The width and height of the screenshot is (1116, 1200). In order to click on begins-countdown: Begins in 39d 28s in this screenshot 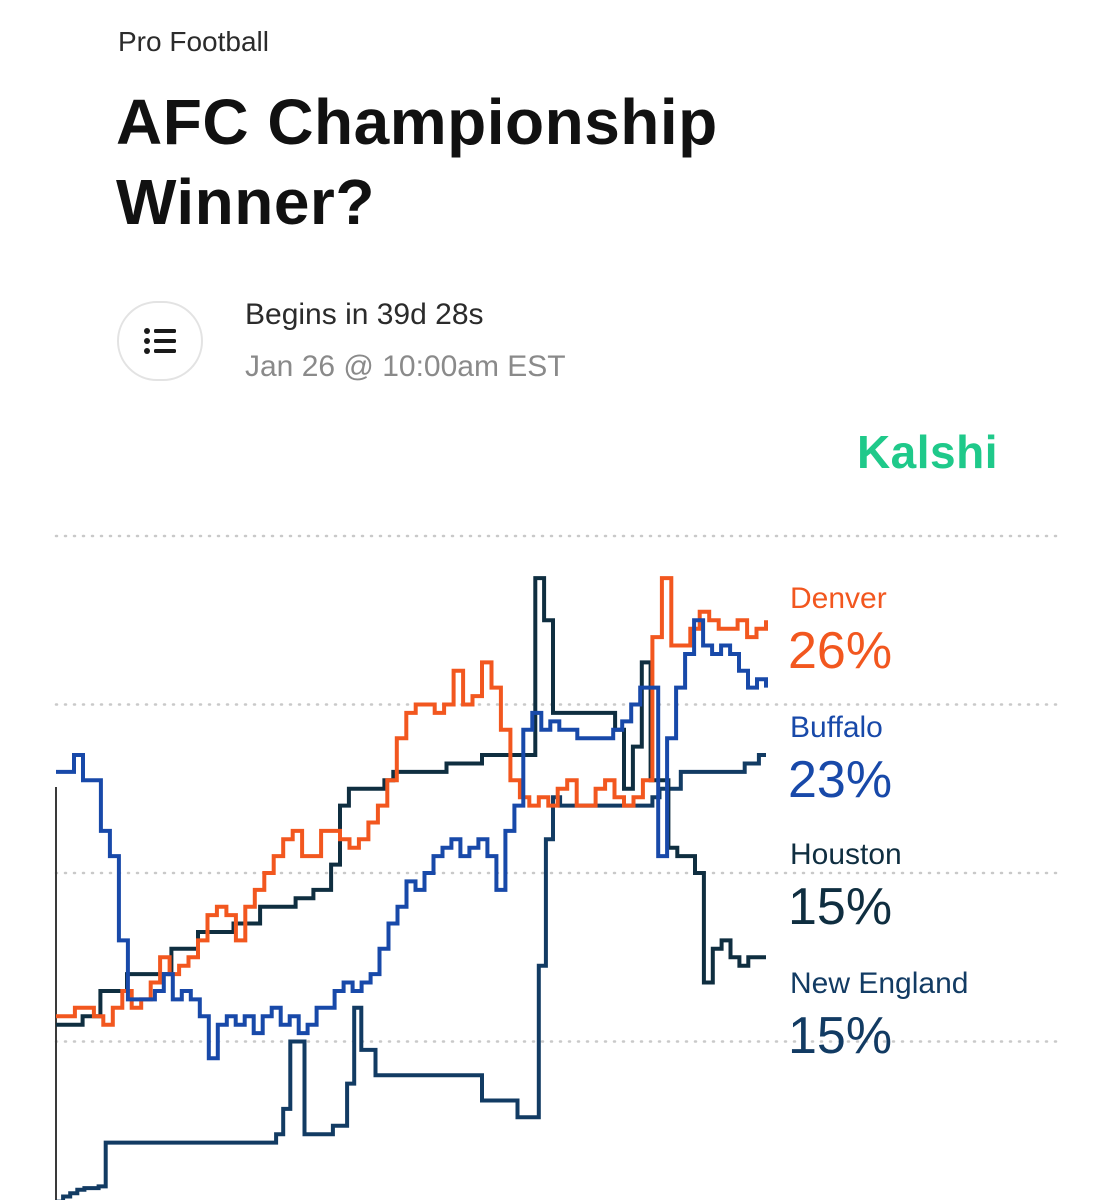, I will do `click(364, 314)`.